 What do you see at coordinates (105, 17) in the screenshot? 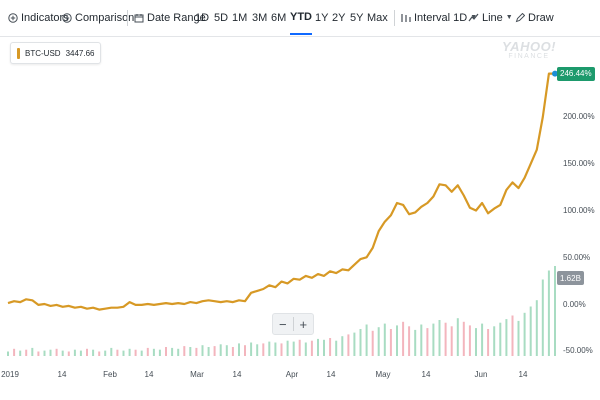
I see `comparison-label: Comparison` at bounding box center [105, 17].